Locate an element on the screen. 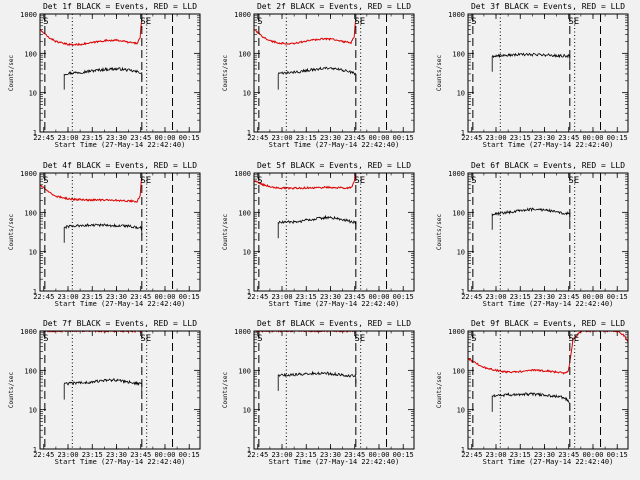 Image resolution: width=640 pixels, height=480 pixels. panel-title: Det 4f BLACK = Events, RED = LLD is located at coordinates (120, 165).